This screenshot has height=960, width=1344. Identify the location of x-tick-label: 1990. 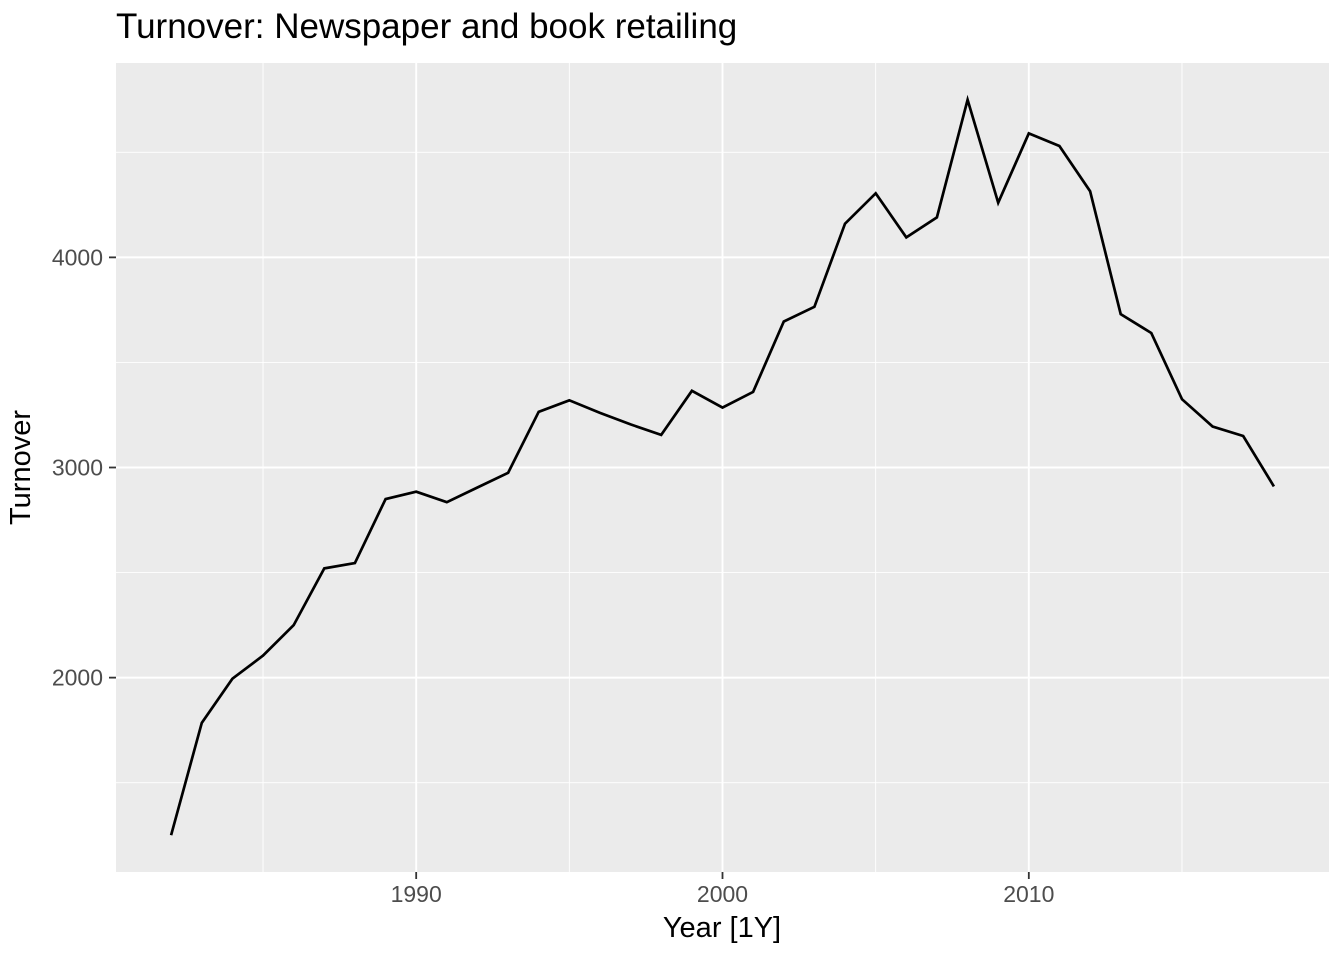
(416, 894).